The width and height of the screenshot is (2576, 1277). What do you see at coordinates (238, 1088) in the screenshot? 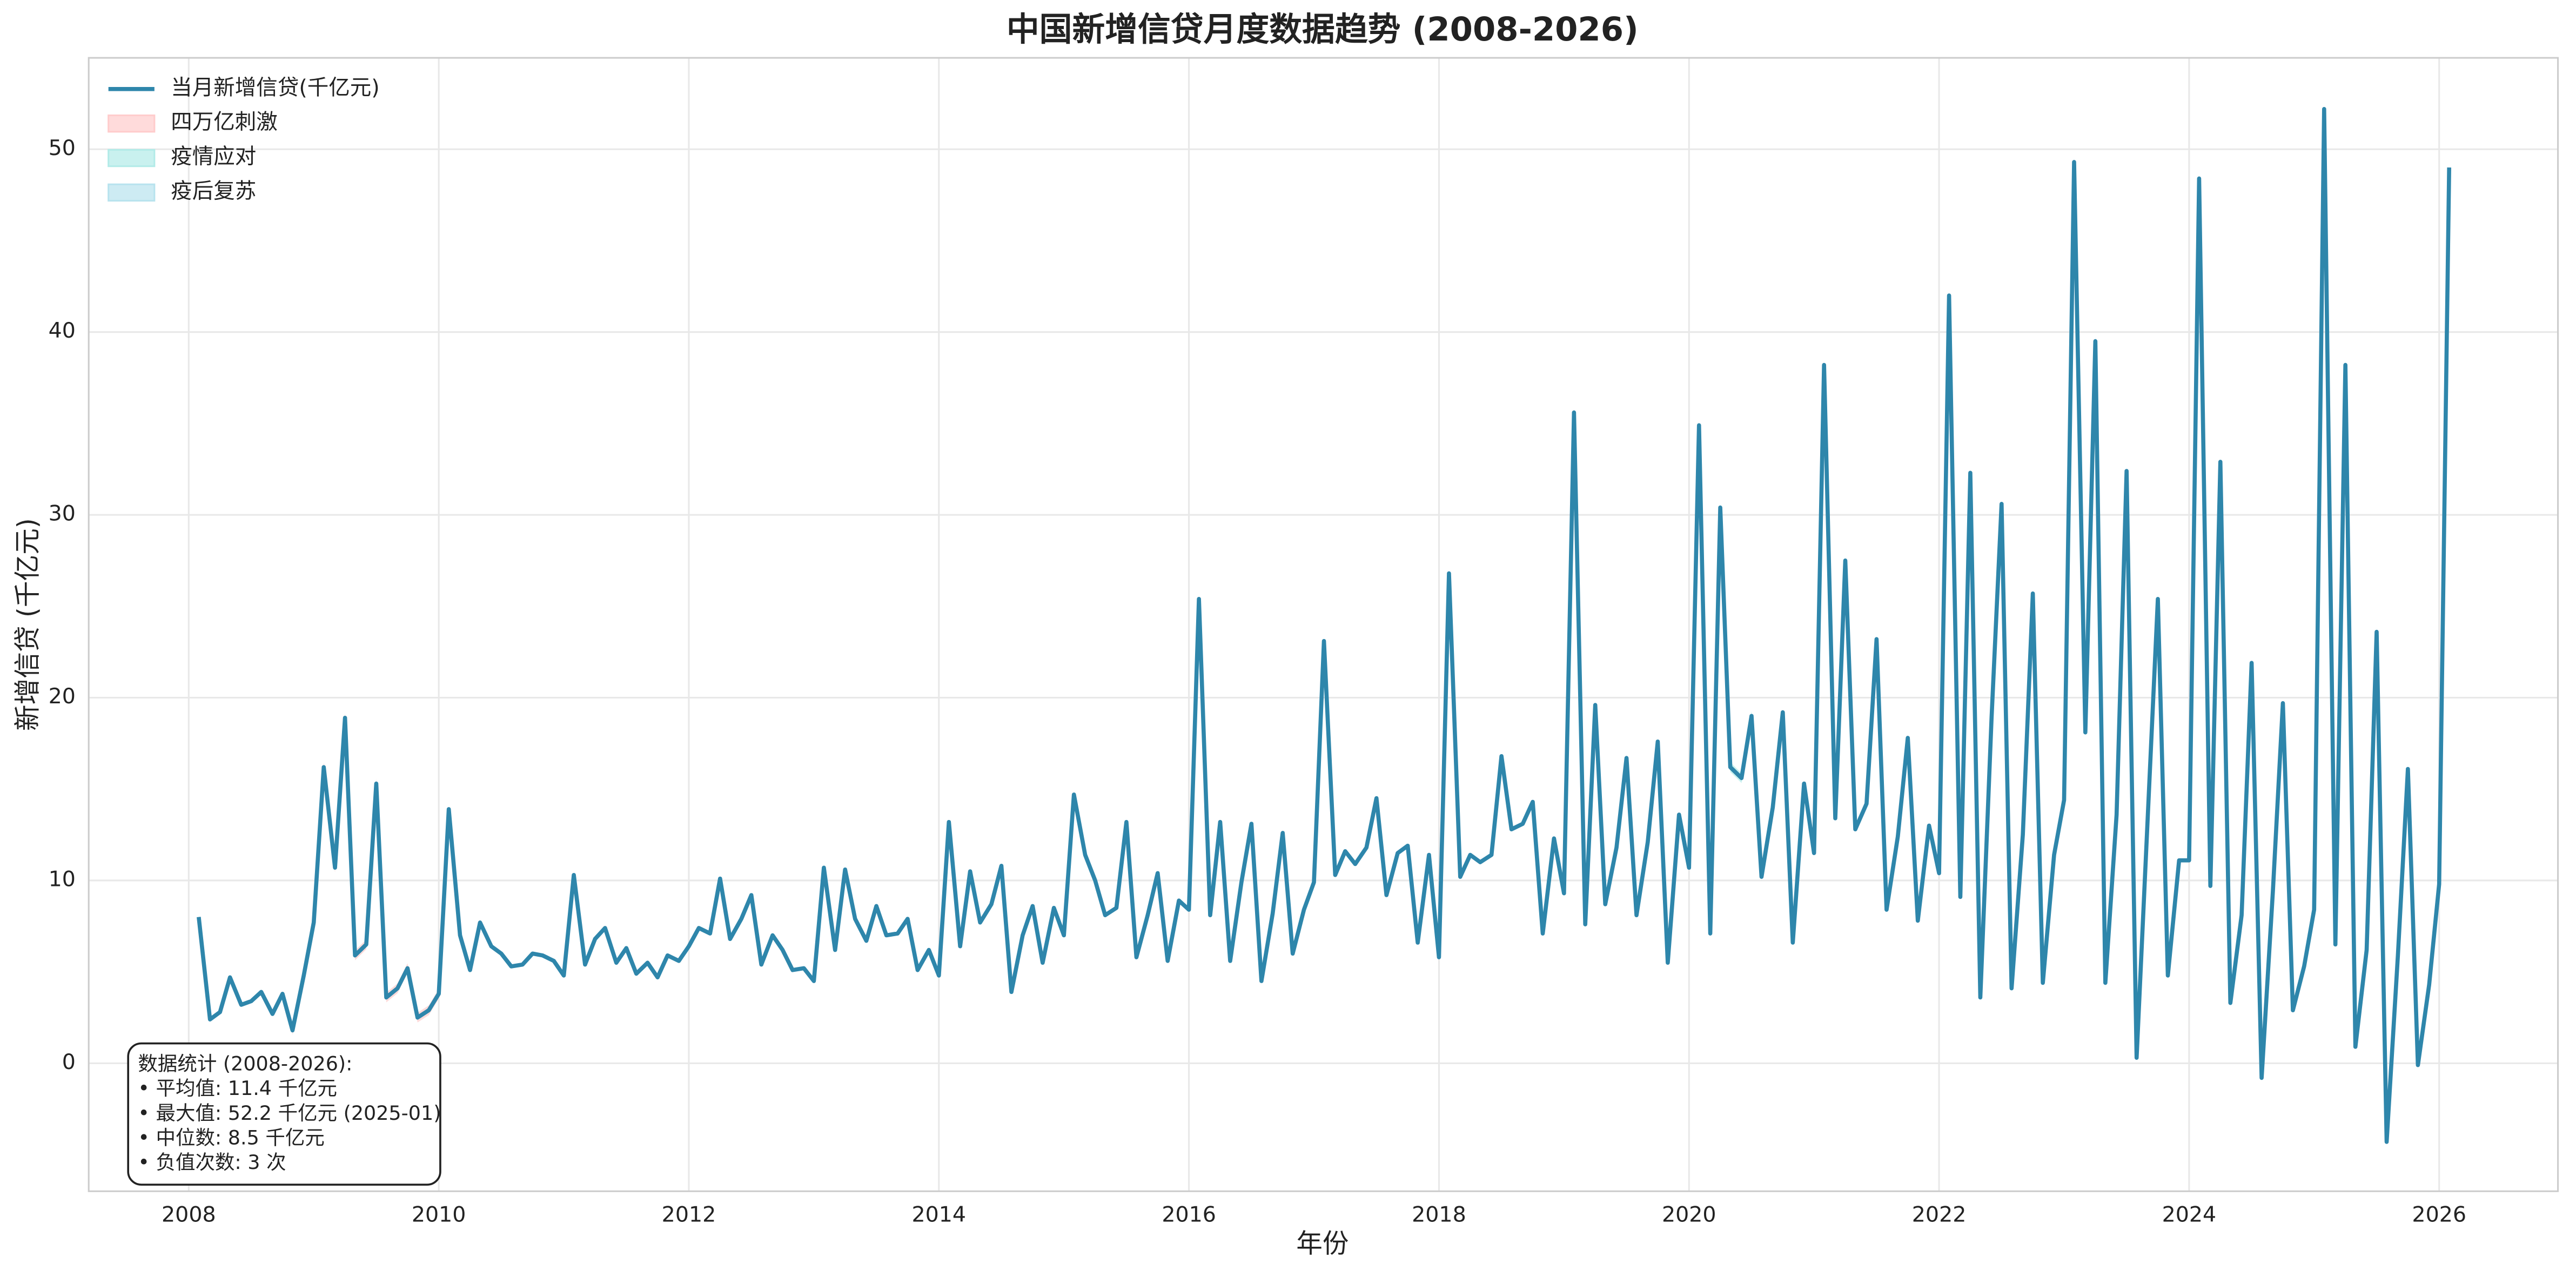
I see `stats-text: • 平均值: 11.4 千亿元` at bounding box center [238, 1088].